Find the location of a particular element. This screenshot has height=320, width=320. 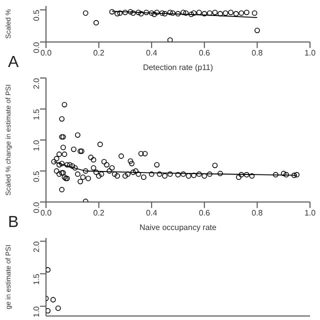

text: B is located at coordinates (13, 223).